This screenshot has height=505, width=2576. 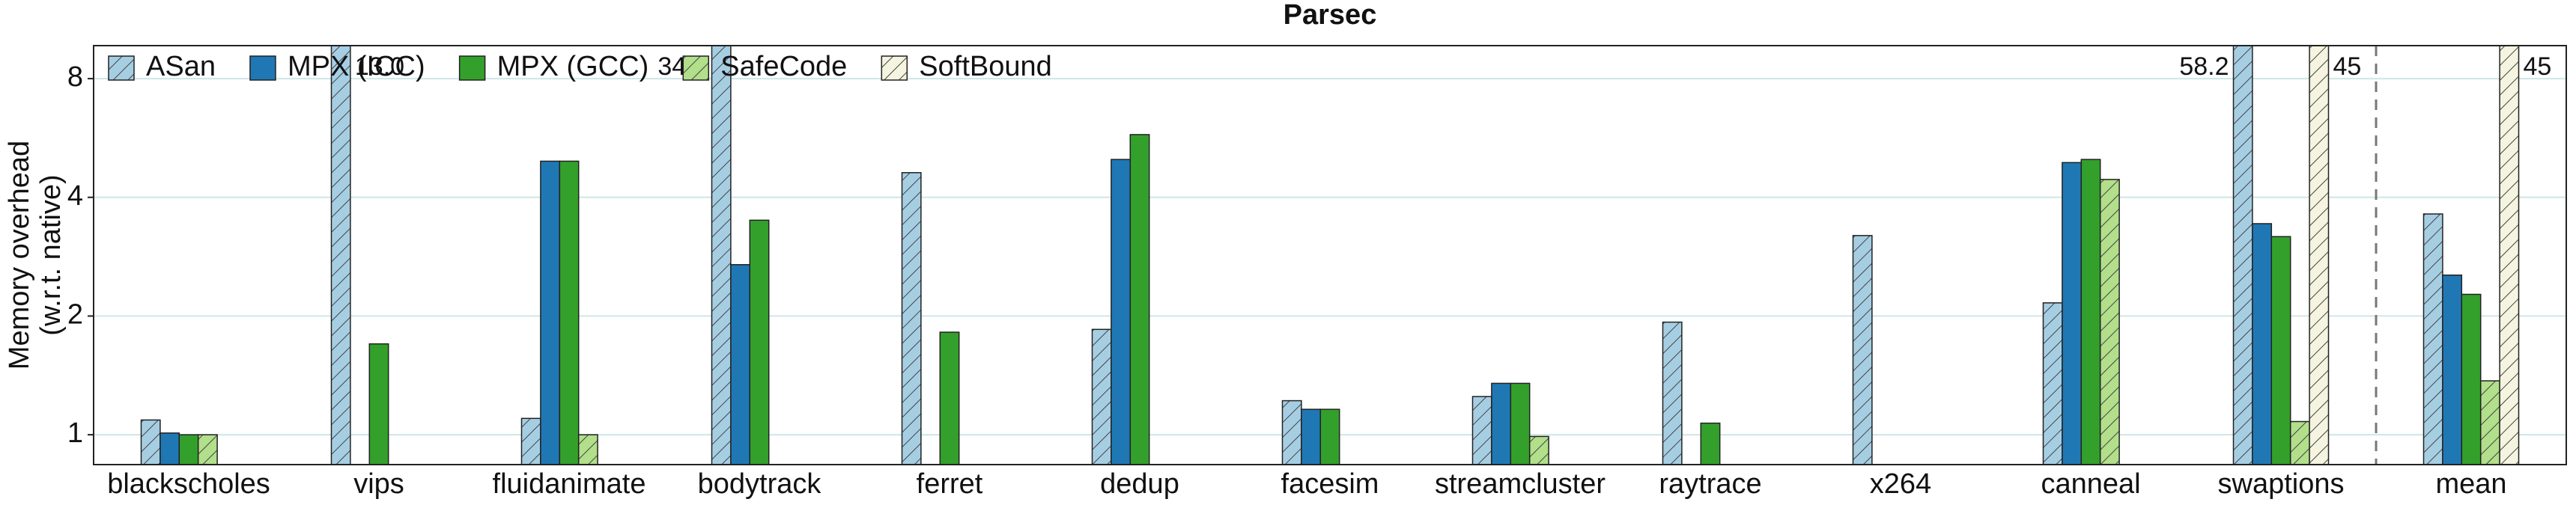 What do you see at coordinates (1330, 484) in the screenshot?
I see `x-tick-label: facesim` at bounding box center [1330, 484].